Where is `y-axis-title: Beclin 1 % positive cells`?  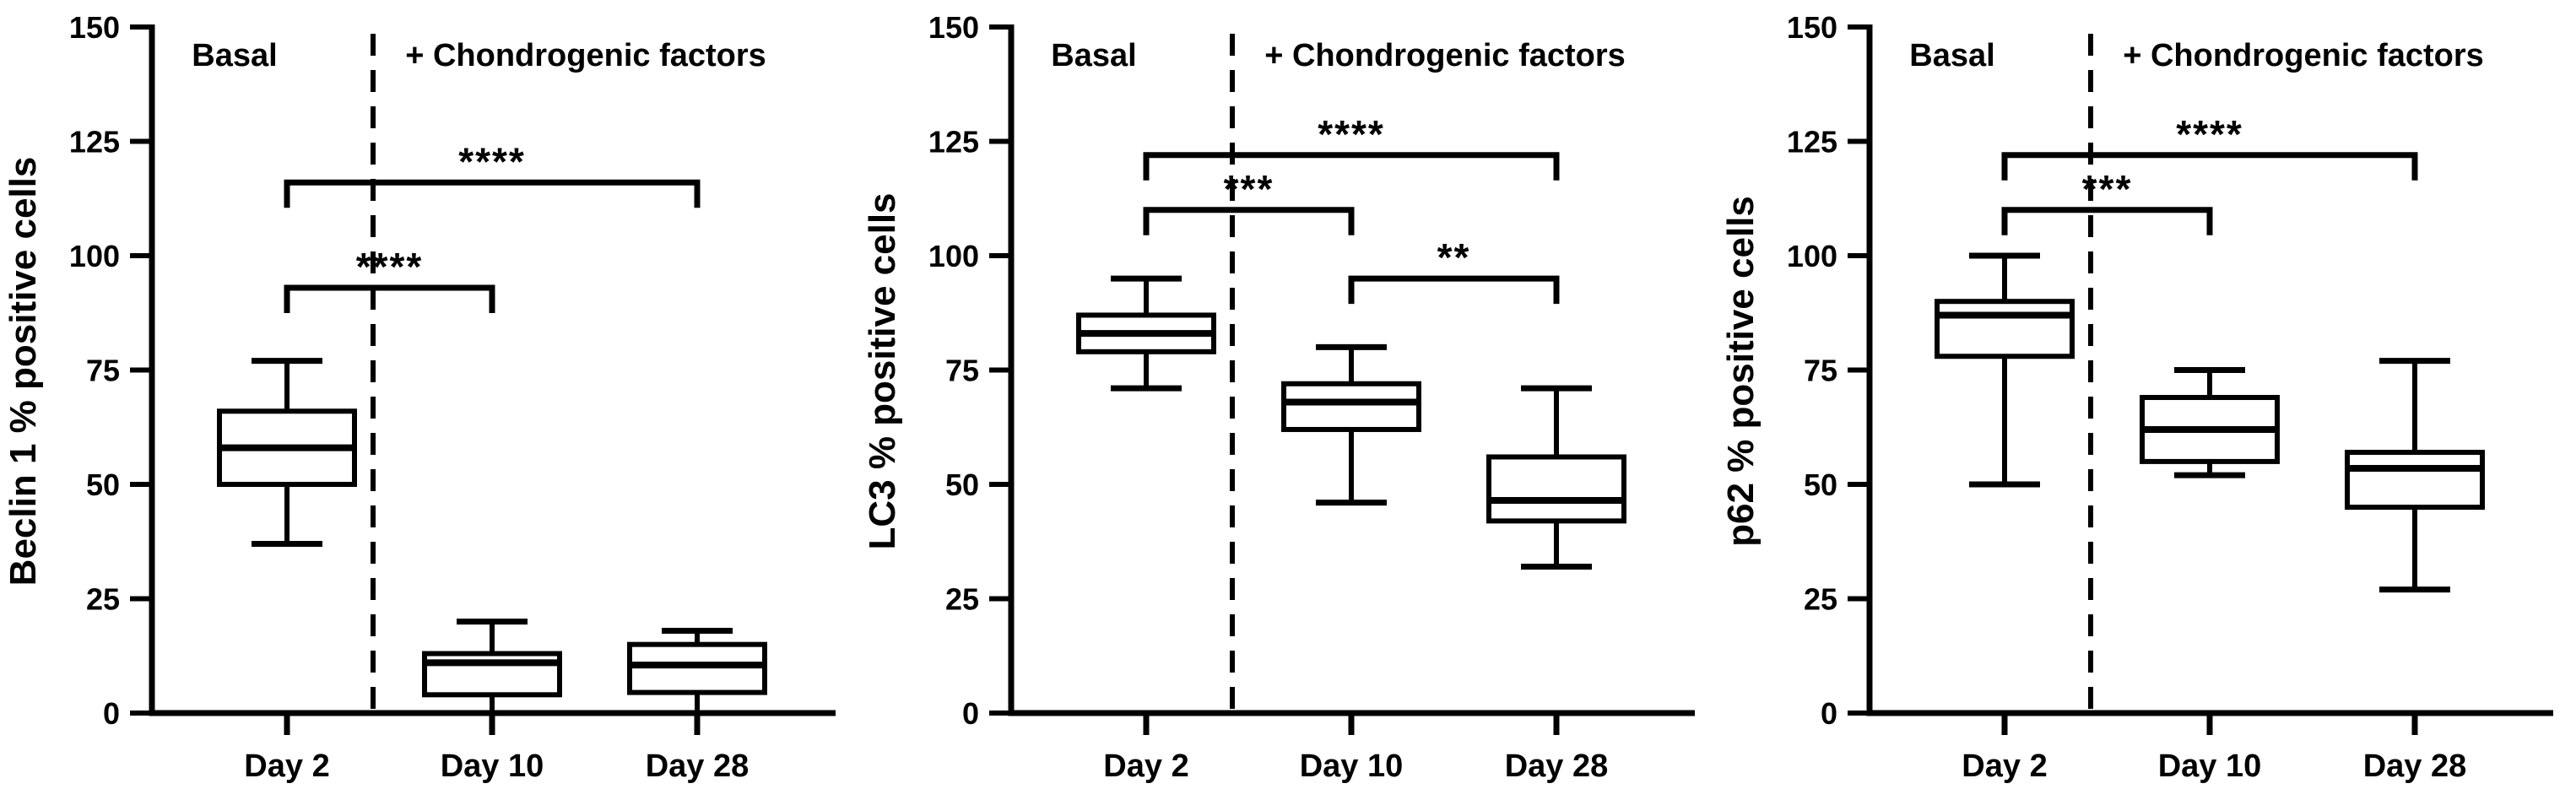
y-axis-title: Beclin 1 % positive cells is located at coordinates (23, 371).